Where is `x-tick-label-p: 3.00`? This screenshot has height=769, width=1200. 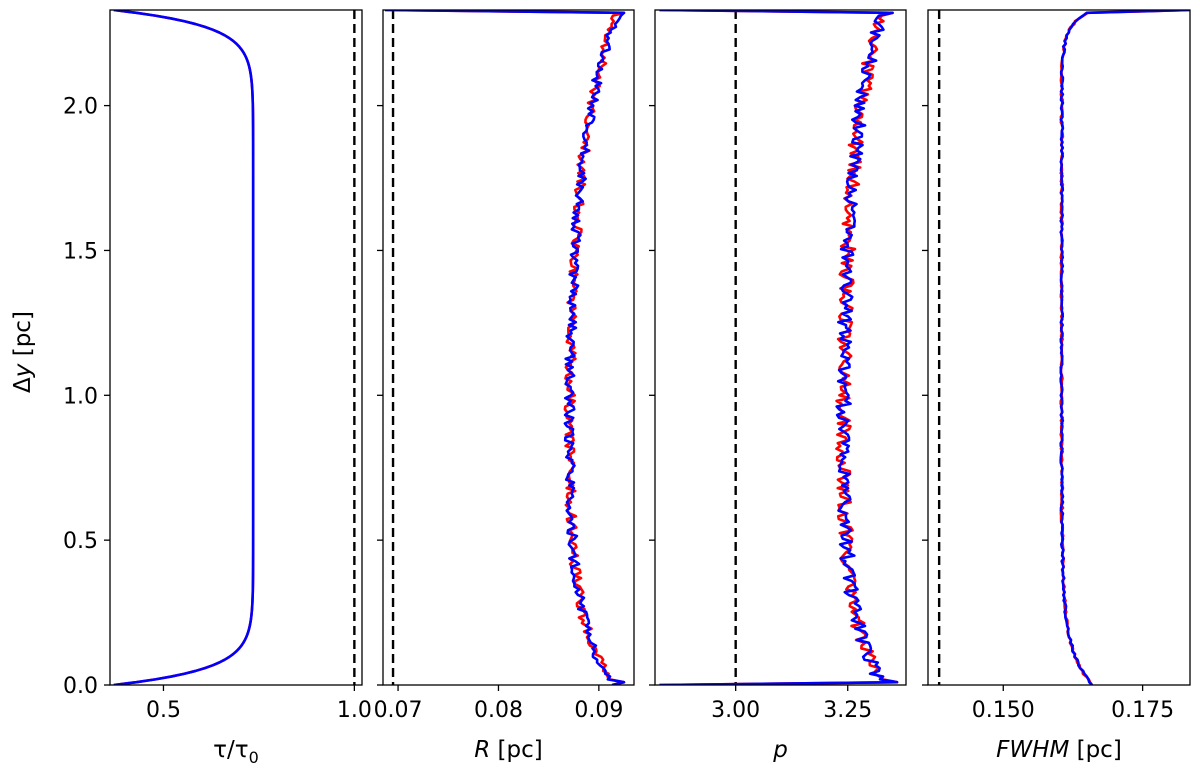 x-tick-label-p: 3.00 is located at coordinates (735, 710).